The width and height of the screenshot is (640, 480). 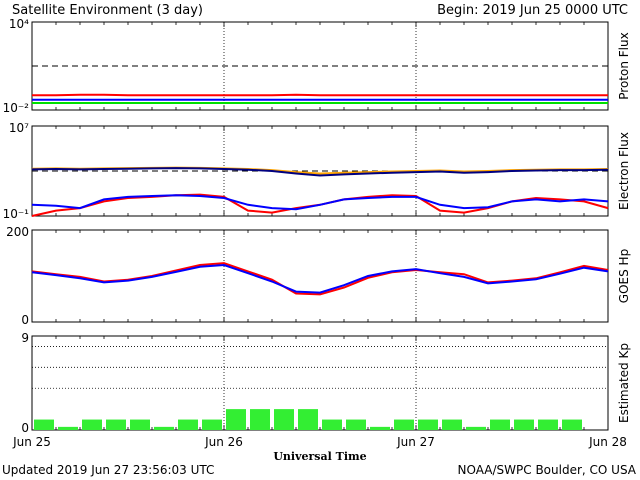 I want to click on begin-time: Begin: 2019 Jun 25 0000 UTC, so click(x=532, y=10).